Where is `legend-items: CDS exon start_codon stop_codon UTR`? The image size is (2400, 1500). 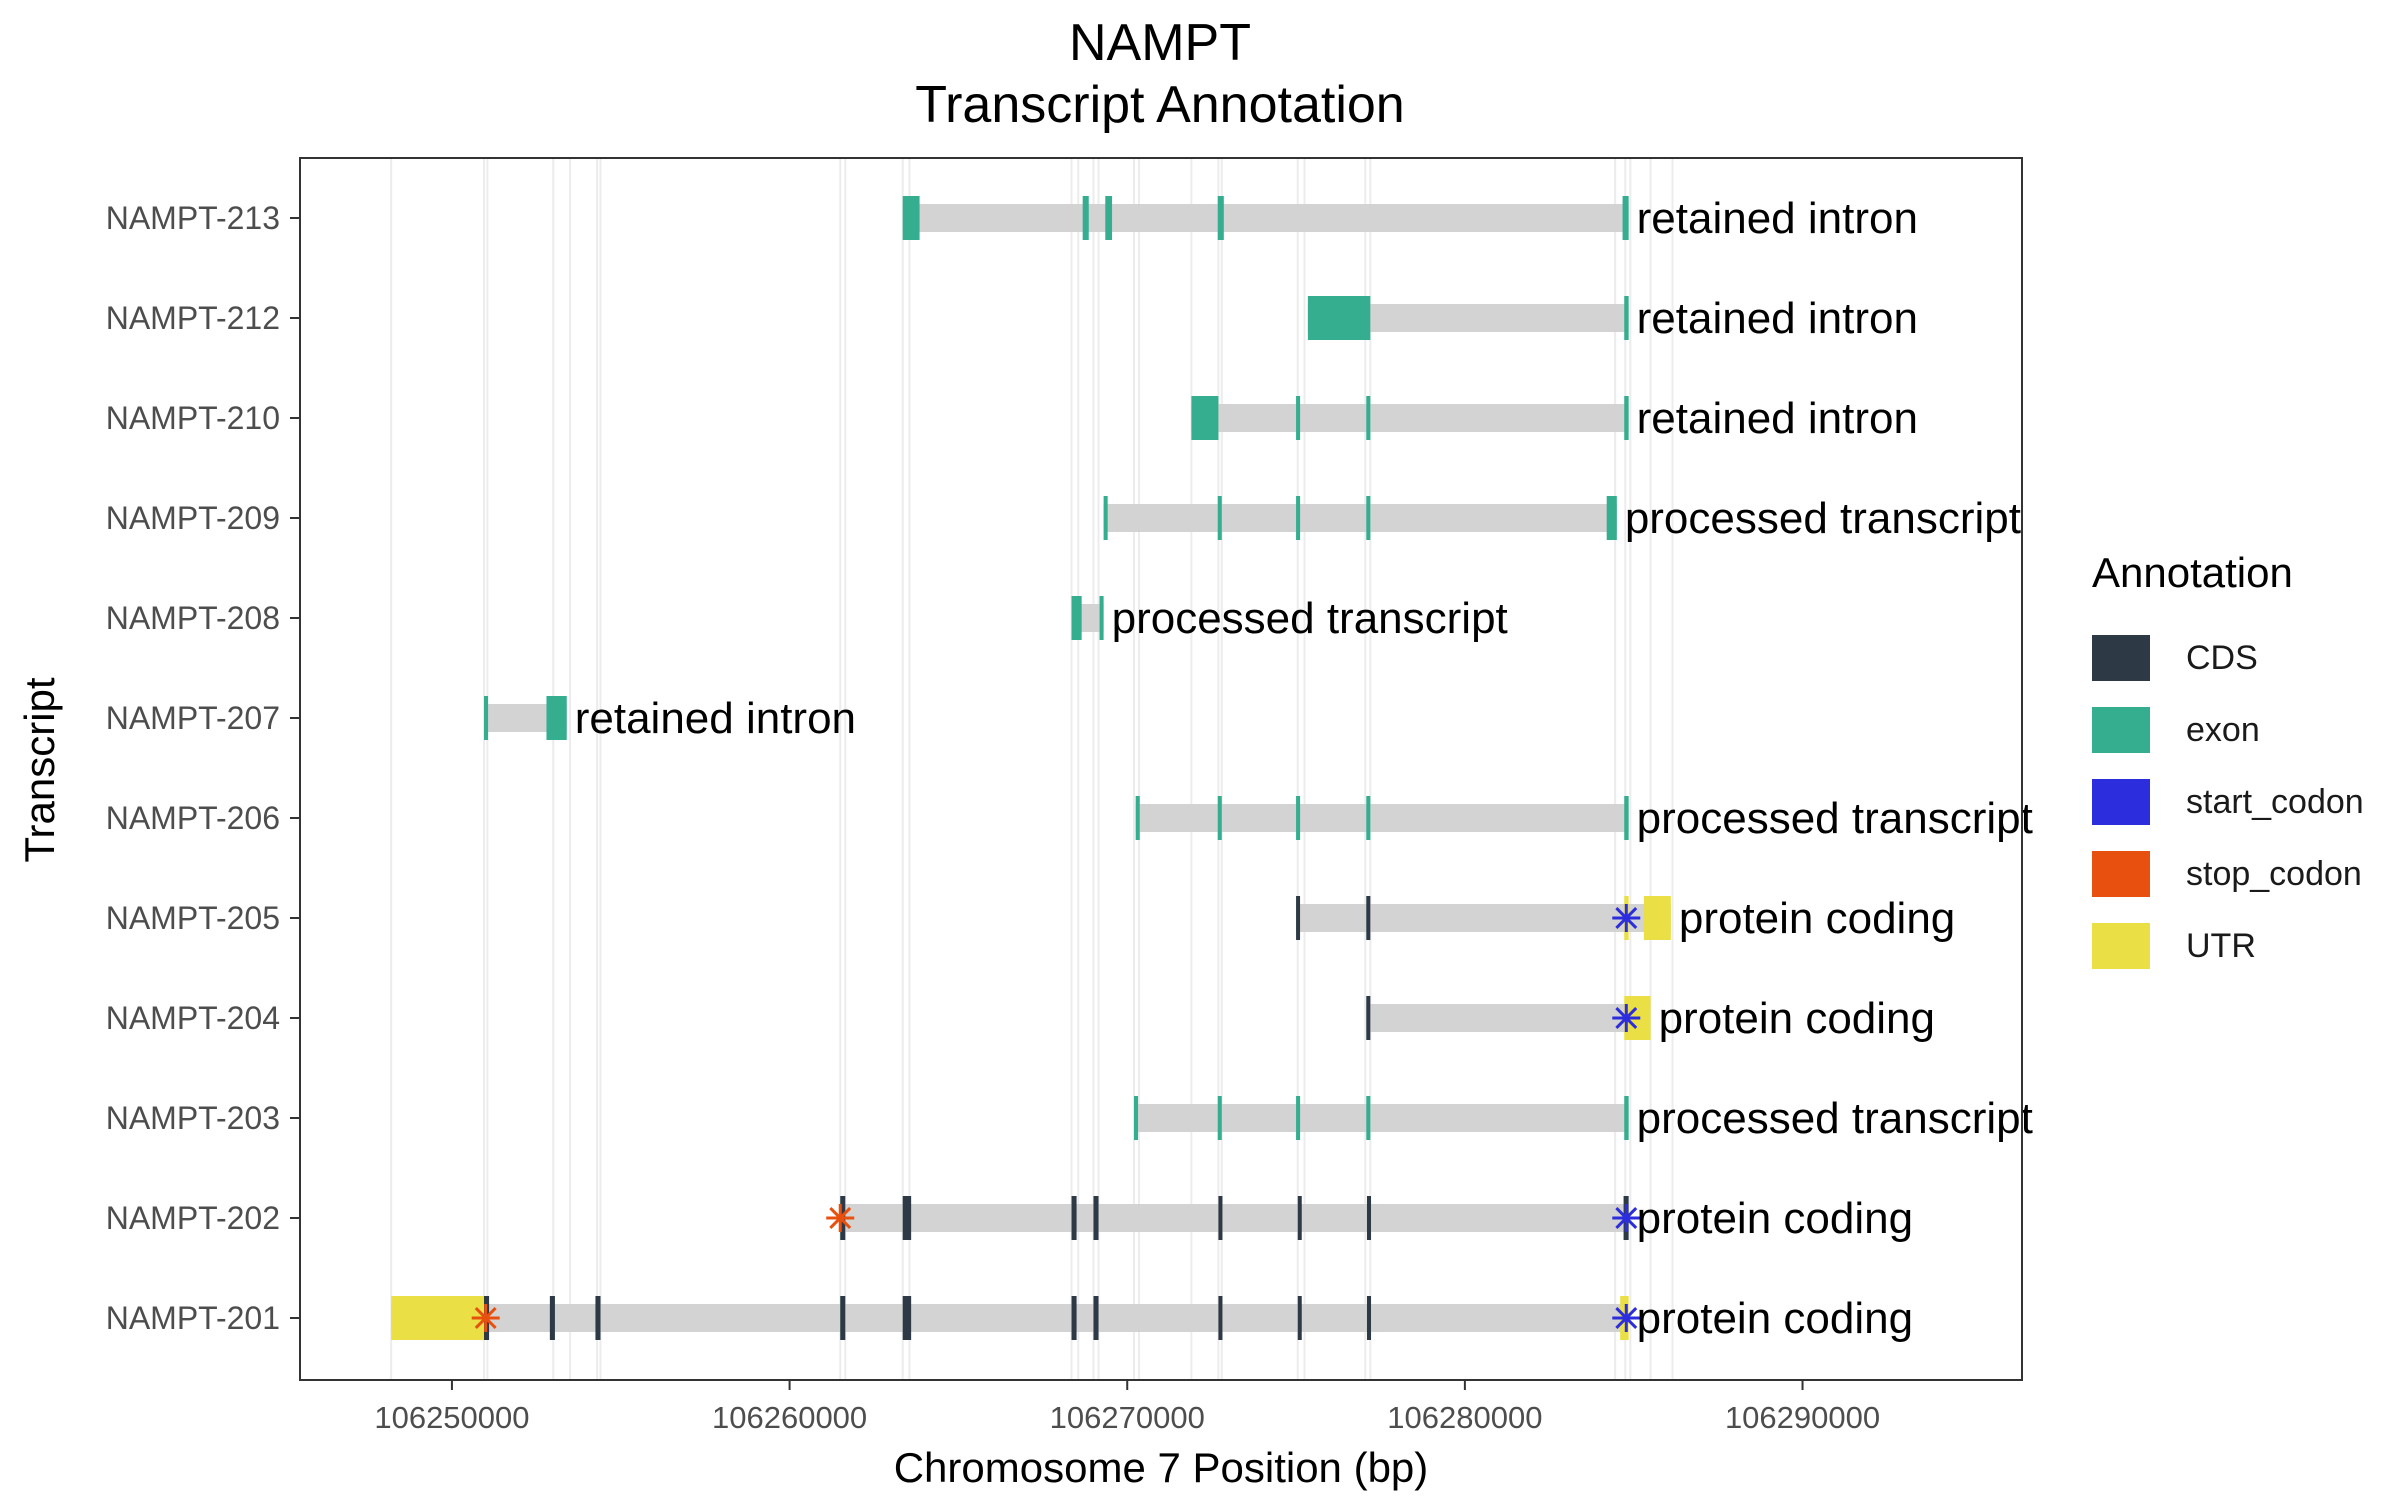 legend-items: CDS exon start_codon stop_codon UTR is located at coordinates (2228, 802).